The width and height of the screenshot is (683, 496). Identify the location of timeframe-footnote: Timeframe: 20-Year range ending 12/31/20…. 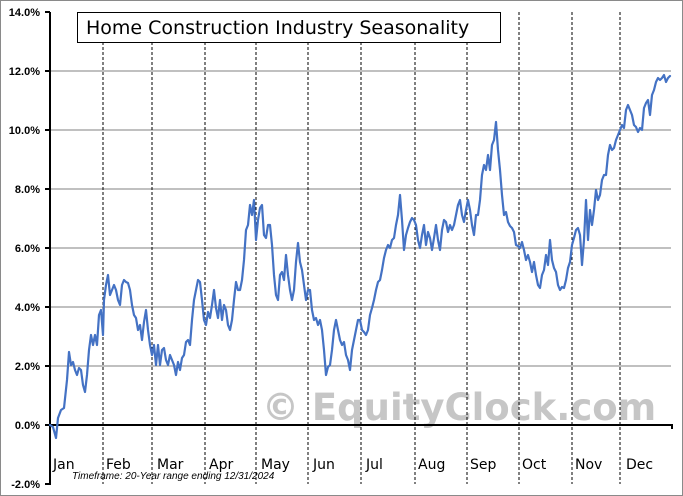
(173, 476).